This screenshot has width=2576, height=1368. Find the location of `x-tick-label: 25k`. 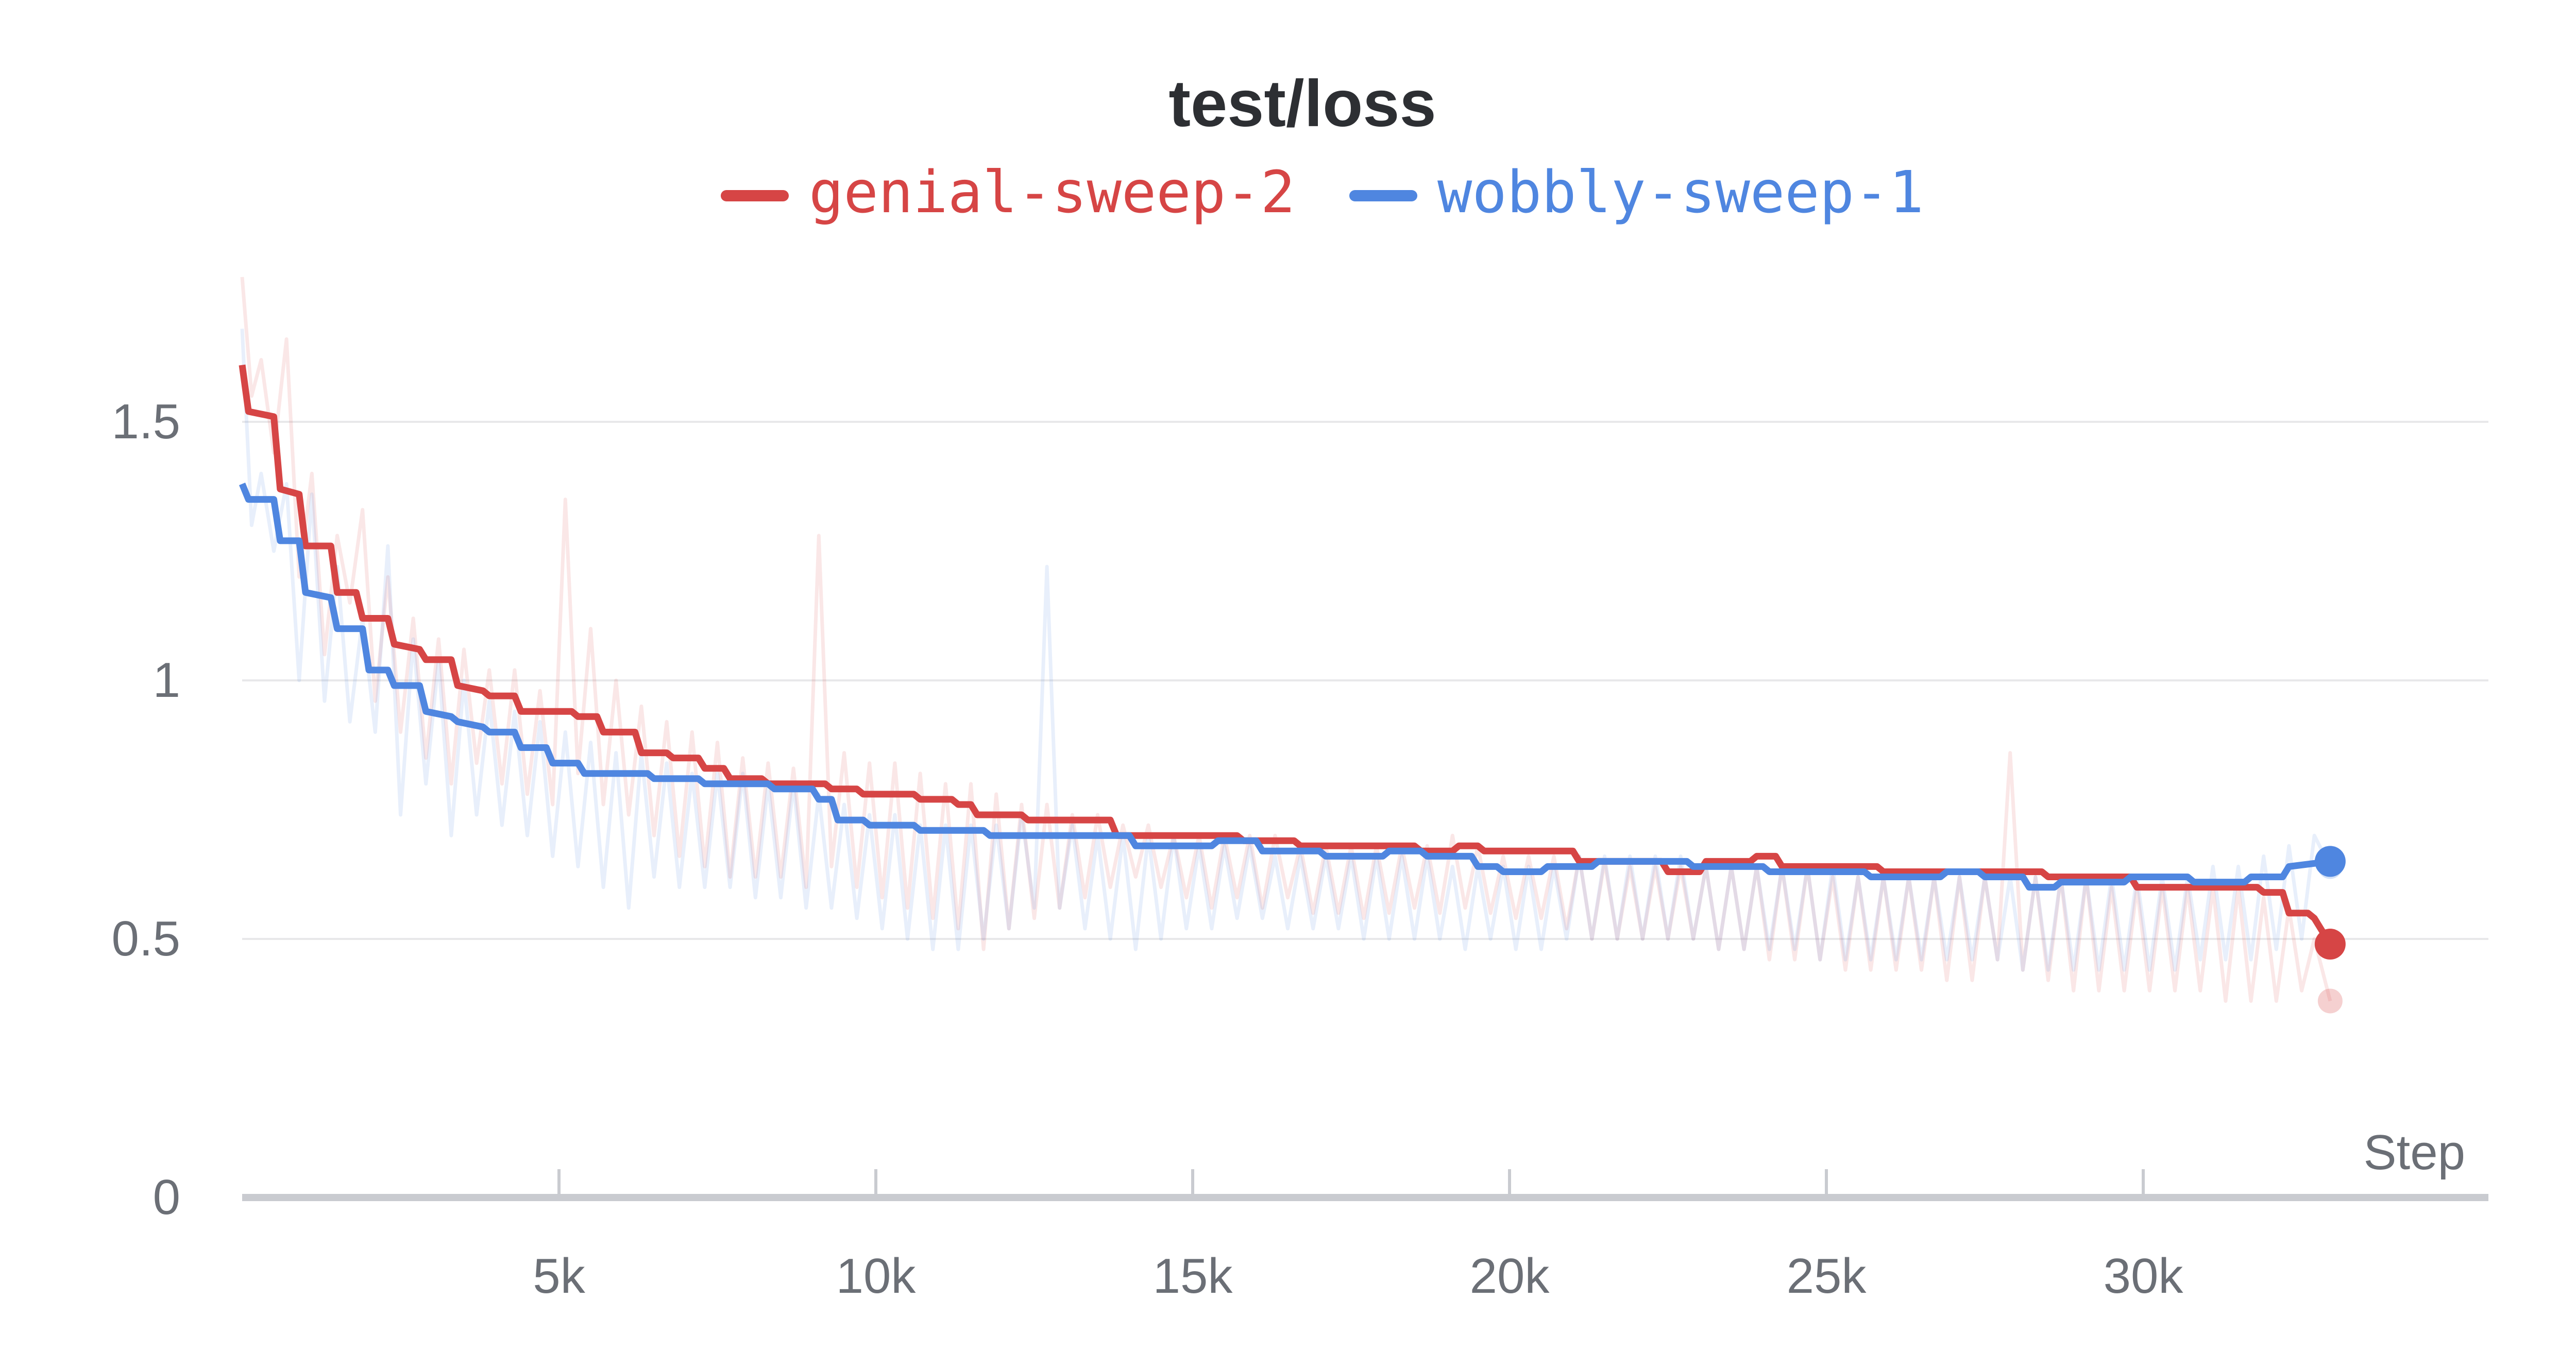

x-tick-label: 25k is located at coordinates (1827, 1276).